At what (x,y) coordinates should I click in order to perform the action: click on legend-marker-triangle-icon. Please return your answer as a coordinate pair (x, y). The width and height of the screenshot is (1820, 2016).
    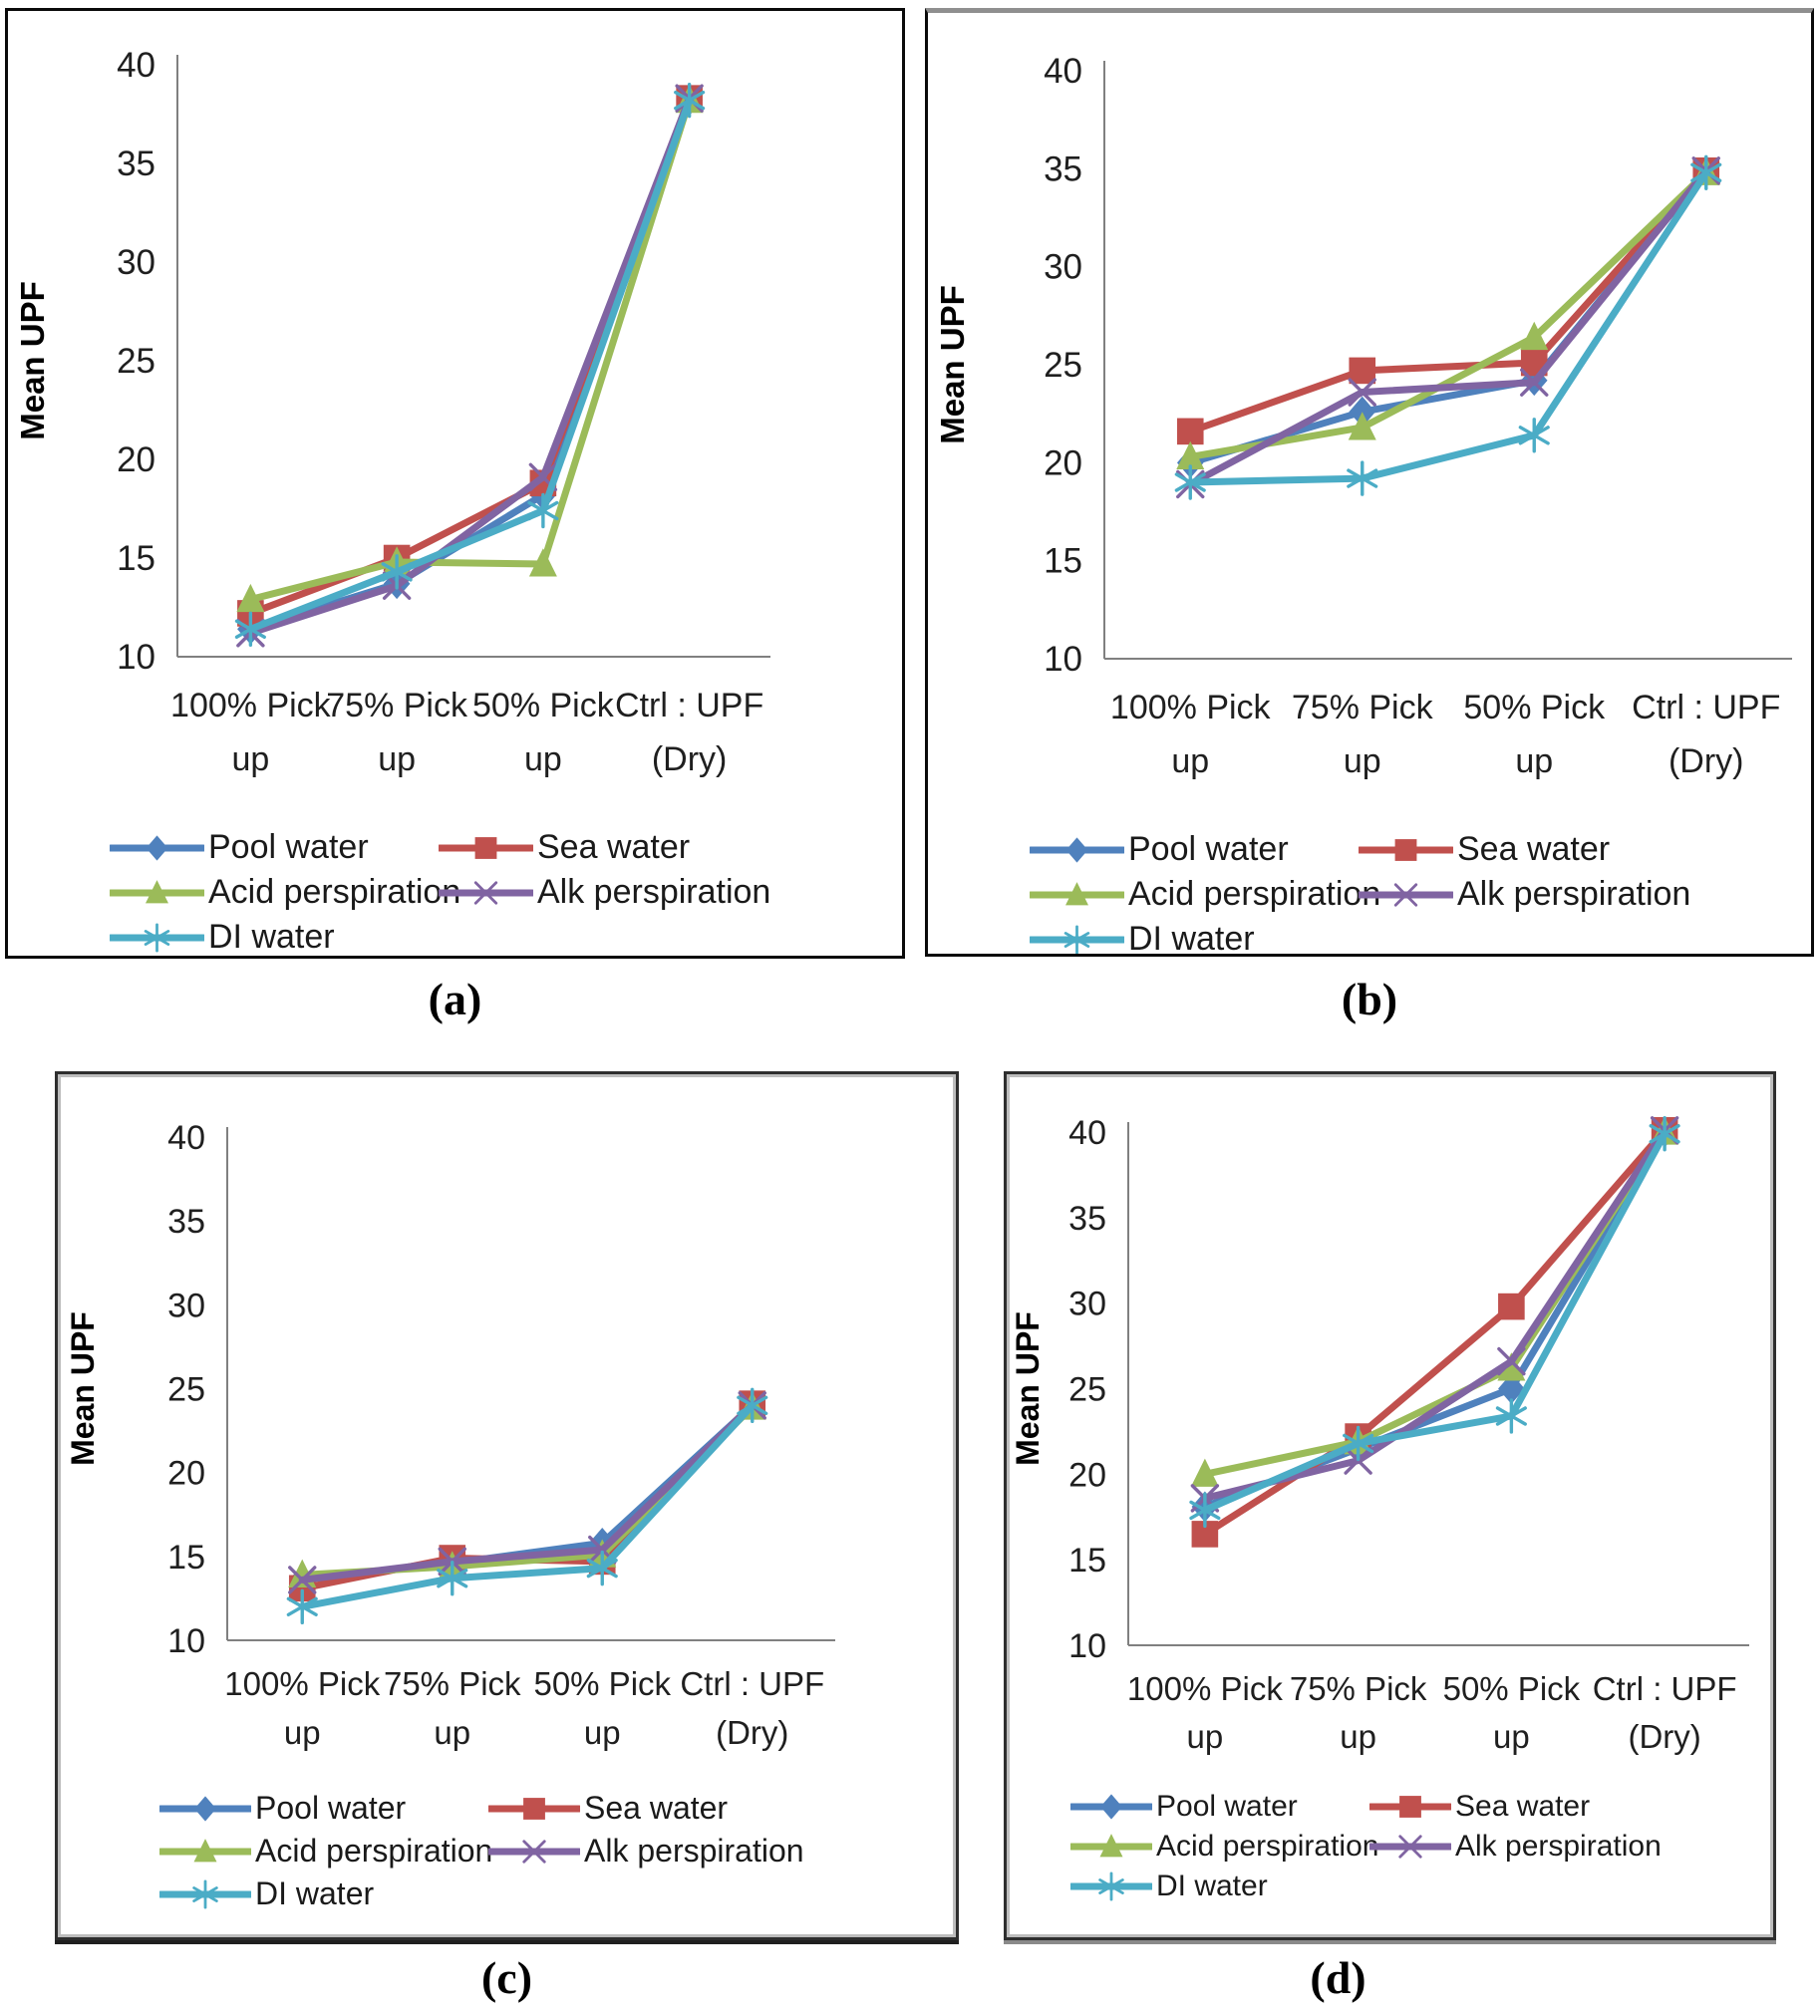
    Looking at the image, I should click on (157, 891).